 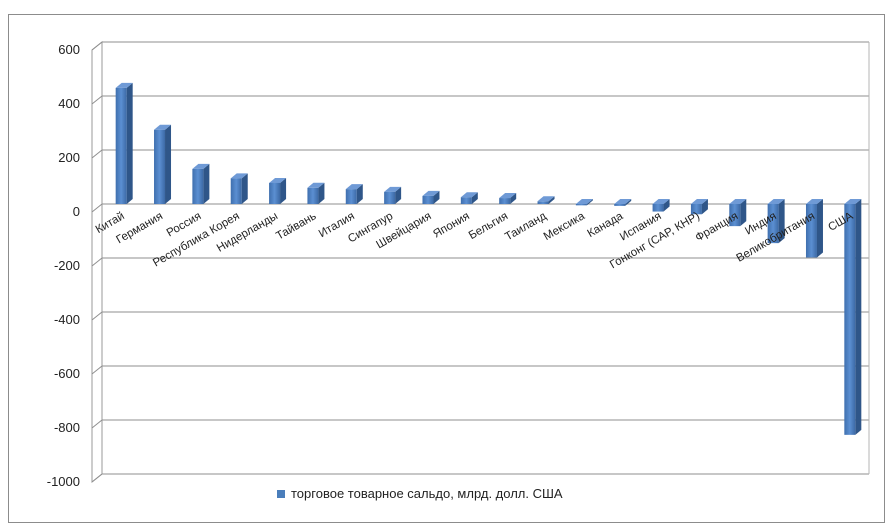 I want to click on x-tick-label: Франция, so click(x=716, y=227).